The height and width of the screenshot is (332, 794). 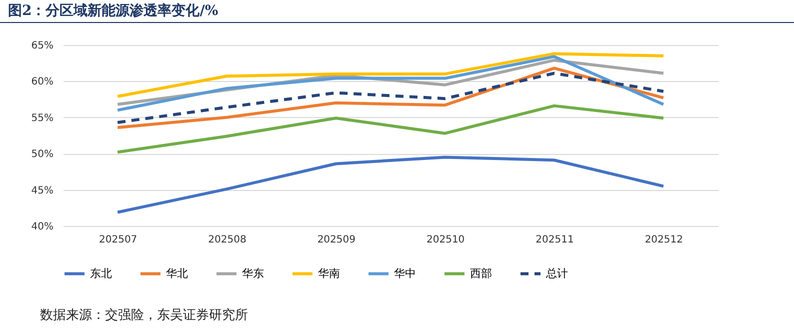 I want to click on legend-label: 华东, so click(x=253, y=273).